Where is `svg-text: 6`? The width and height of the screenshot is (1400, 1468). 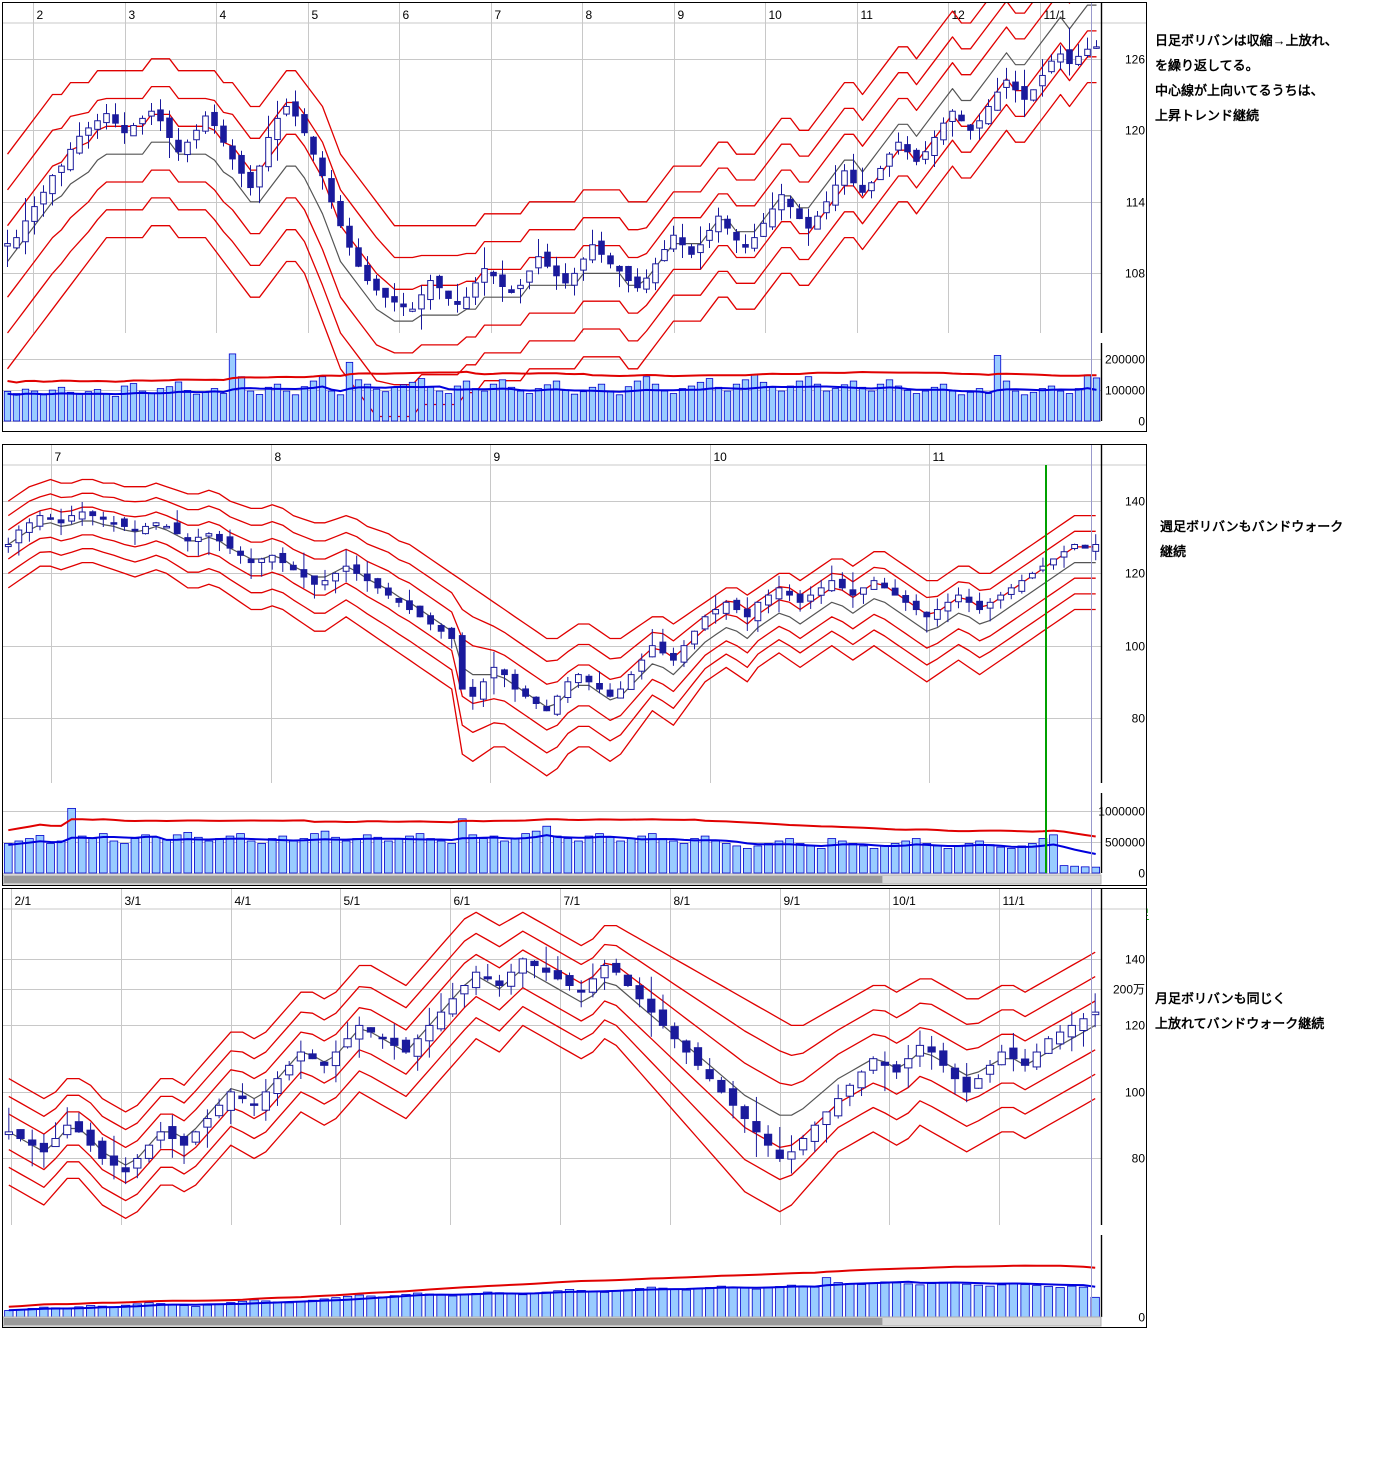 svg-text: 6 is located at coordinates (406, 15).